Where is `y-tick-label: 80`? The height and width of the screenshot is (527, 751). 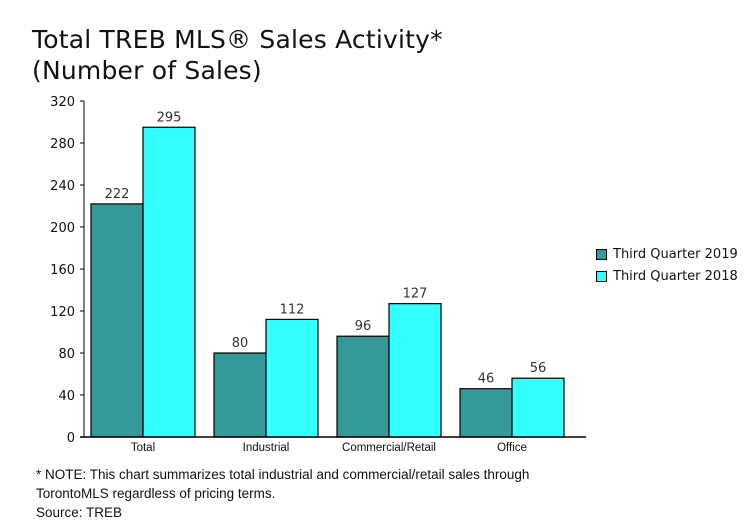
y-tick-label: 80 is located at coordinates (66, 354).